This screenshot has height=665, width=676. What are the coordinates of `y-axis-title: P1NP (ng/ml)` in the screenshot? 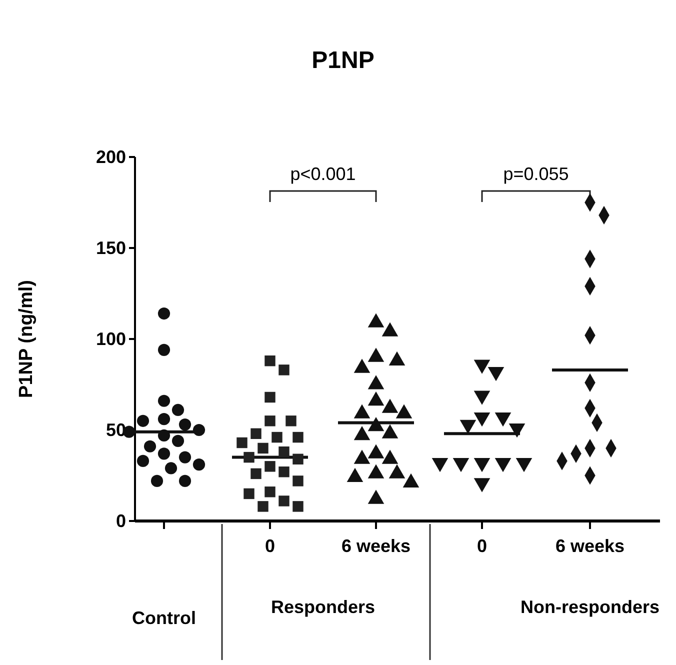 It's located at (26, 339).